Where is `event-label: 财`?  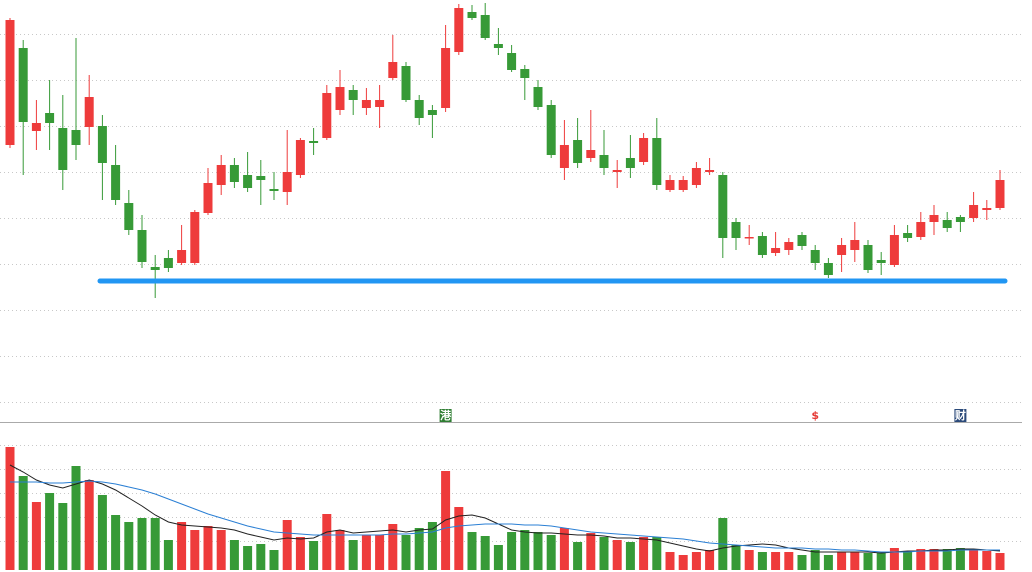 event-label: 财 is located at coordinates (960, 415).